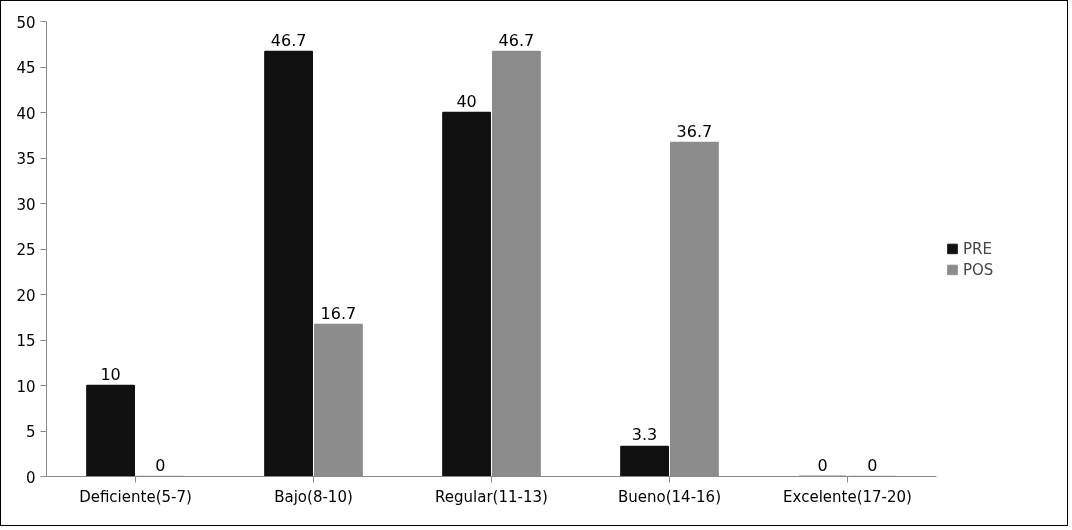 The width and height of the screenshot is (1072, 530). What do you see at coordinates (26, 250) in the screenshot?
I see `y-tick-label: 25` at bounding box center [26, 250].